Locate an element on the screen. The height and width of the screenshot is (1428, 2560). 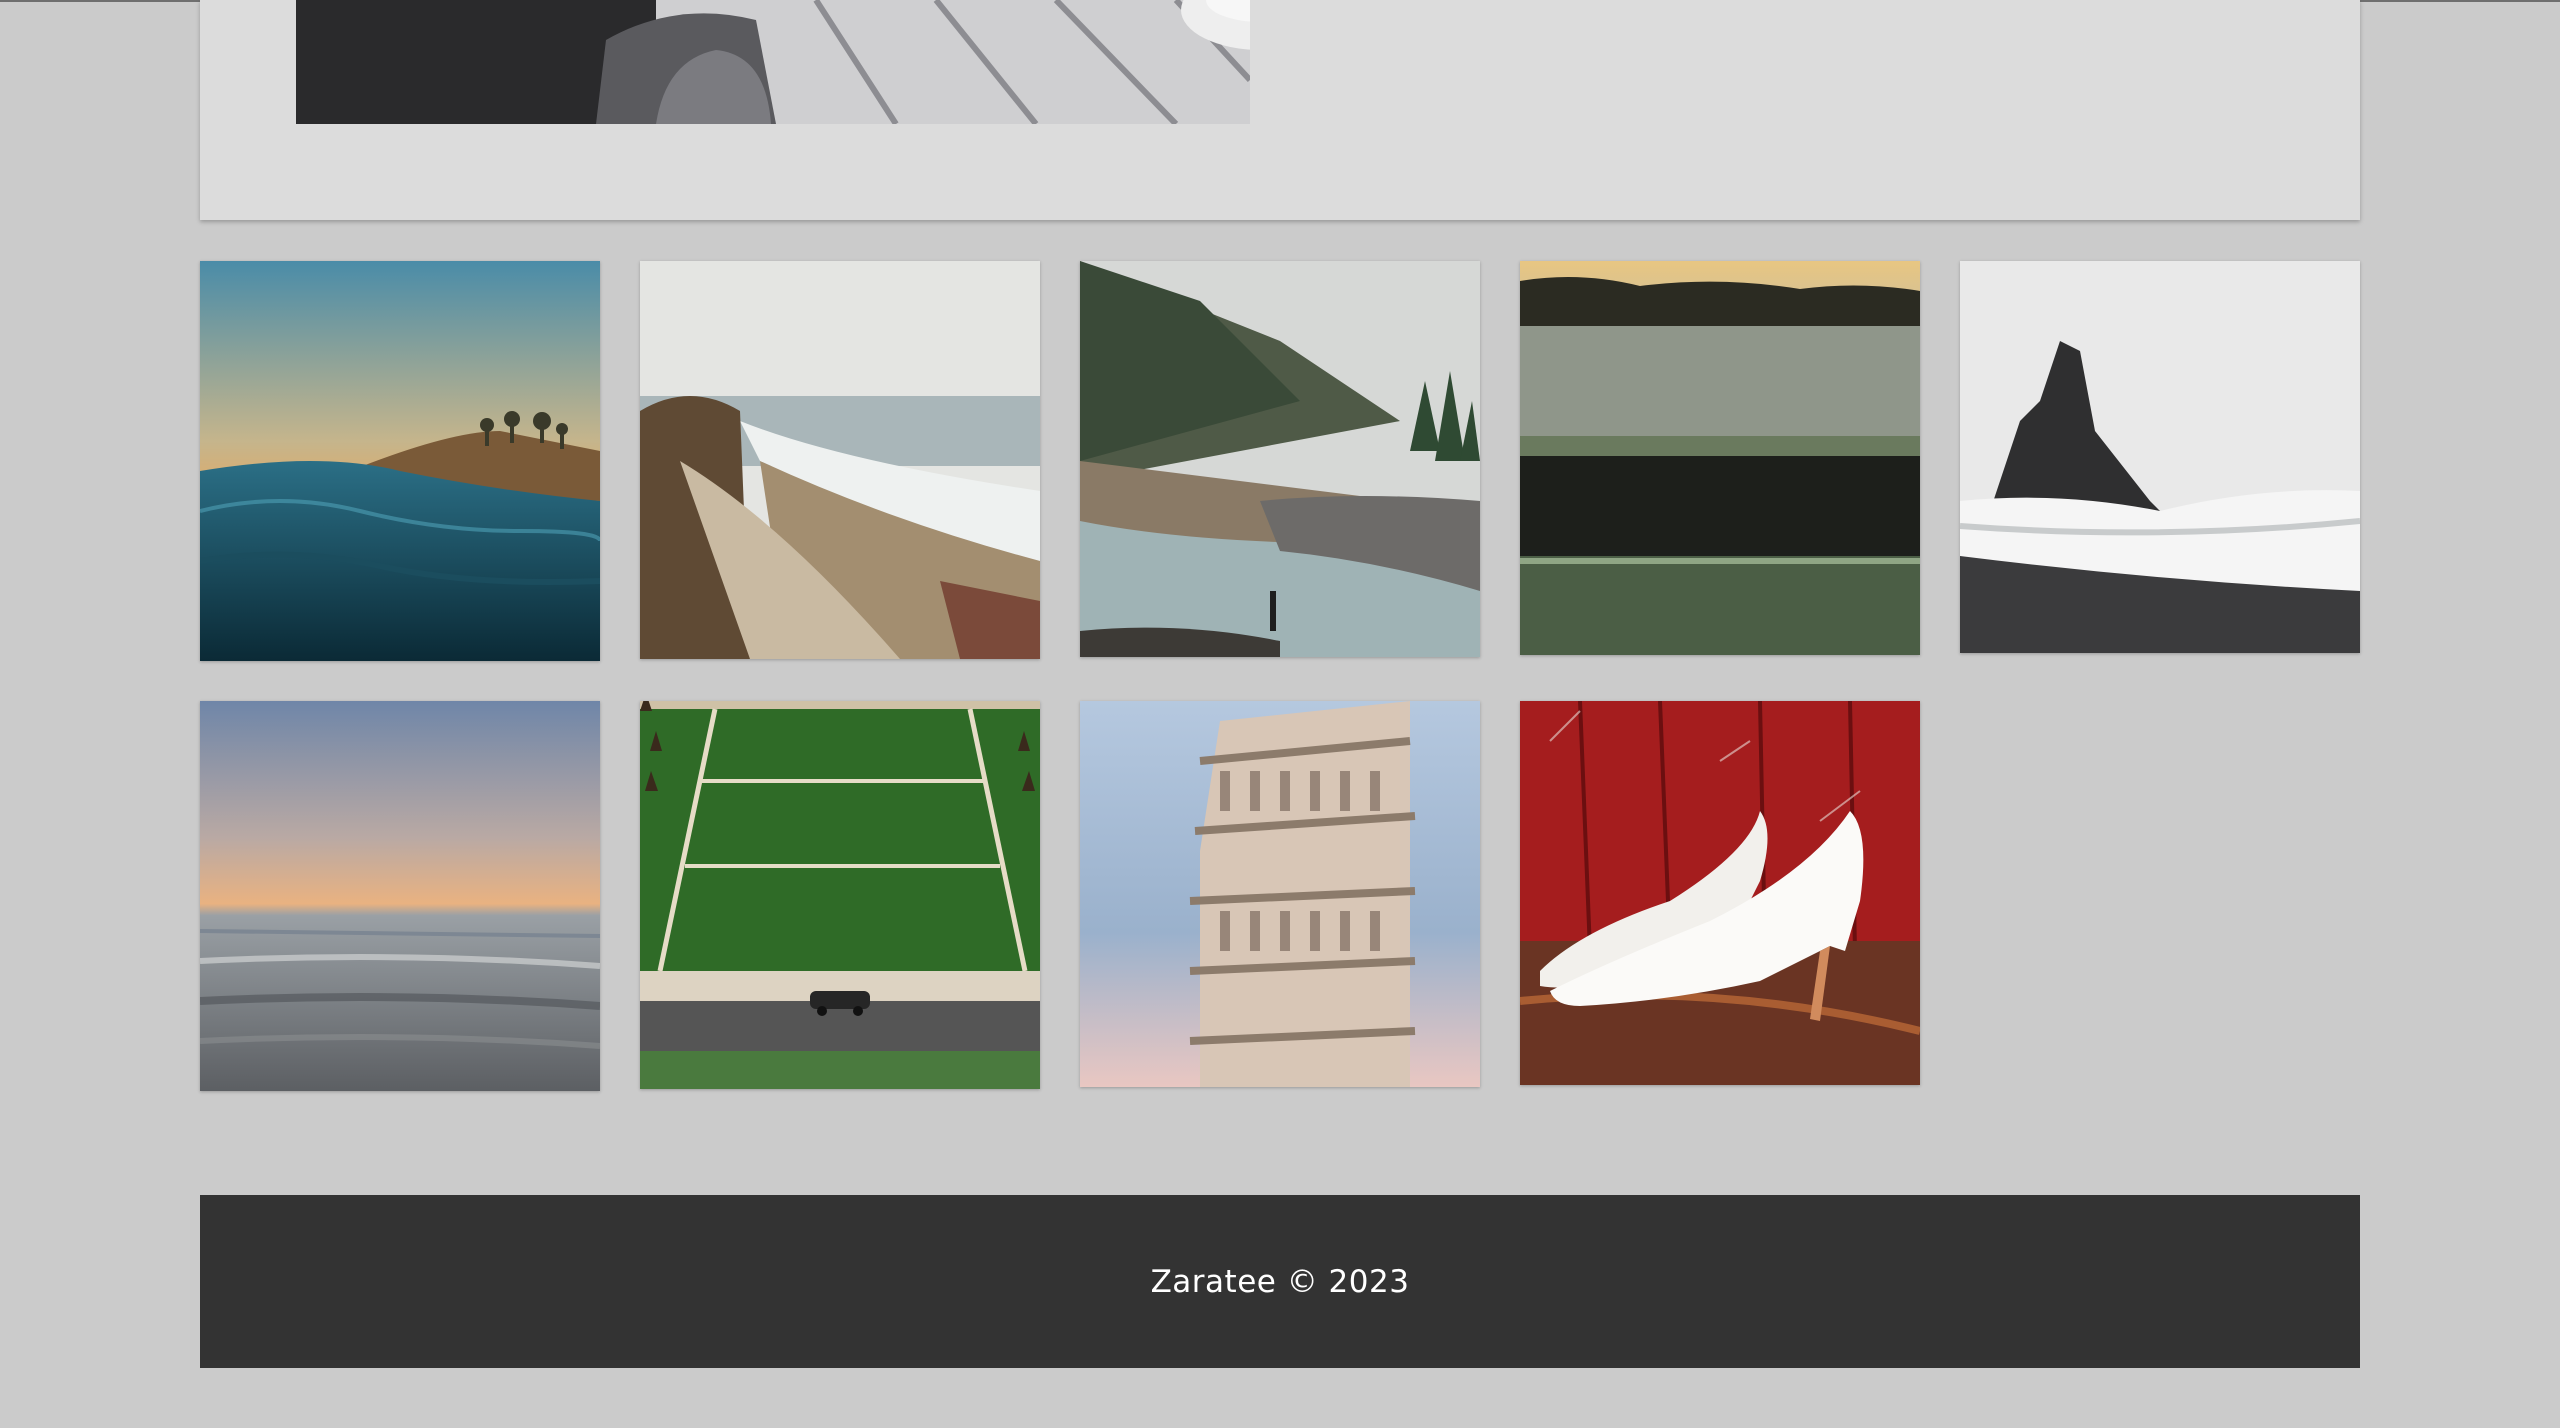
coffee-table-photo is located at coordinates (773, 62).